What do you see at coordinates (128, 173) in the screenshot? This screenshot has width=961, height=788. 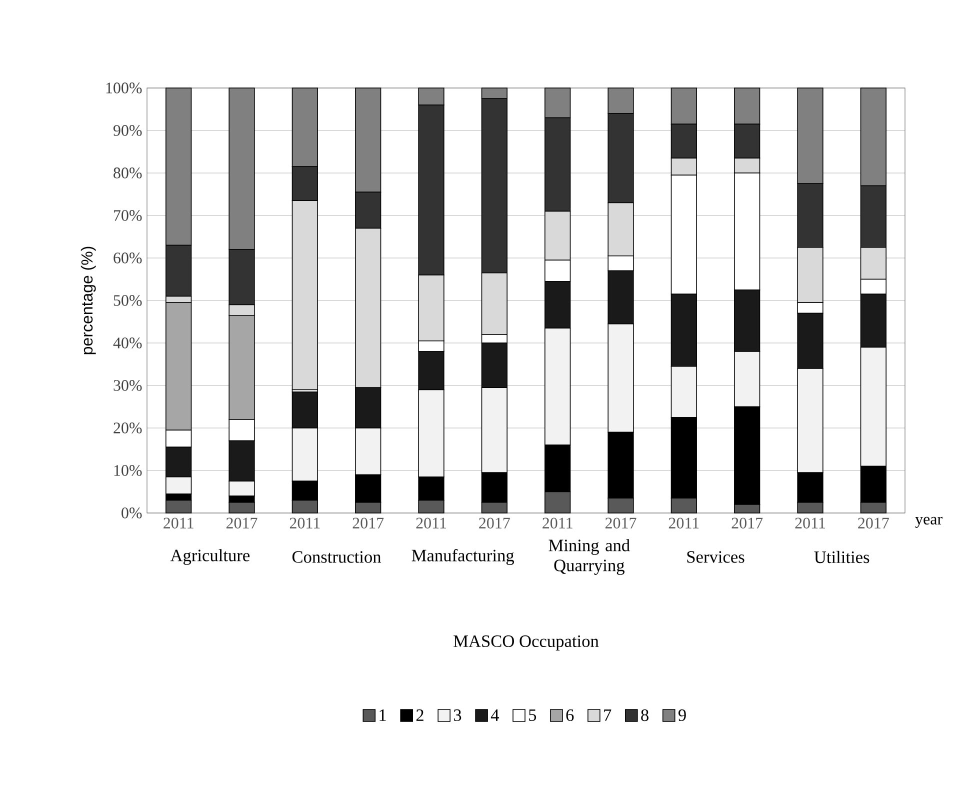 I see `y-tick-label: 80%` at bounding box center [128, 173].